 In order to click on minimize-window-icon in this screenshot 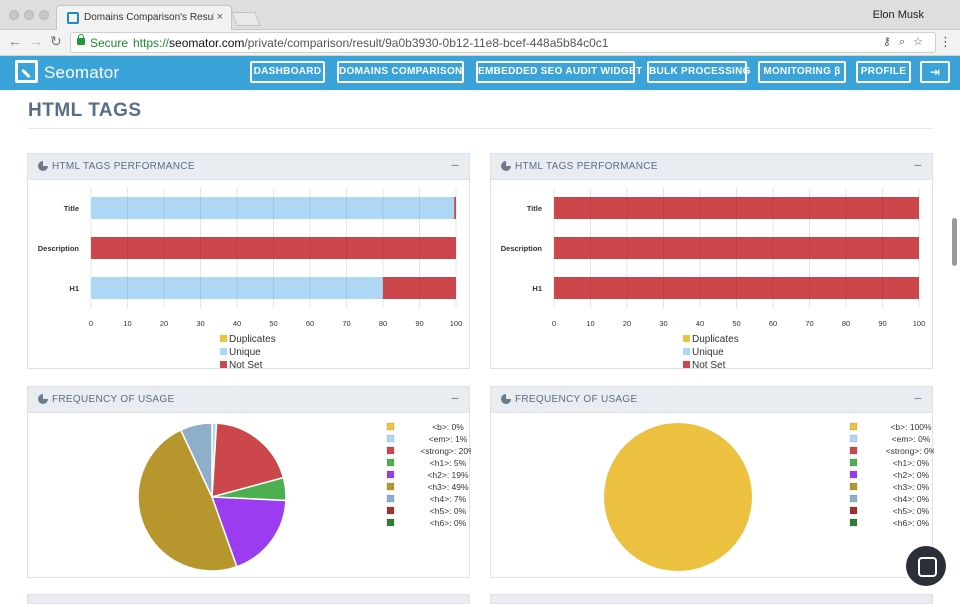, I will do `click(29, 15)`.